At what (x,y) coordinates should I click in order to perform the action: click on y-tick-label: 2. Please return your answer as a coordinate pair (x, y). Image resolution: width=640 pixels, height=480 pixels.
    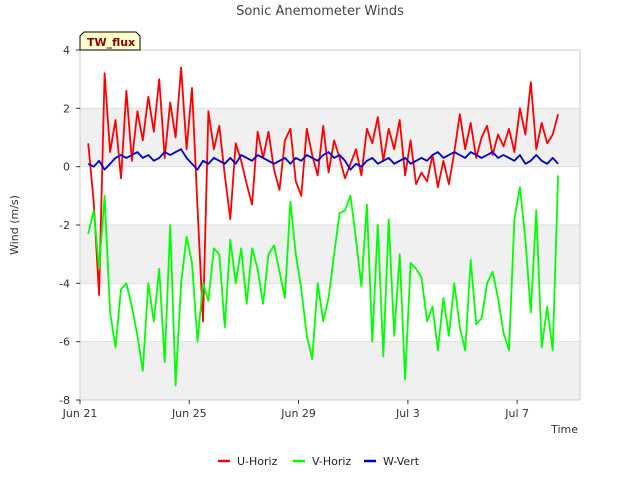
    Looking at the image, I should click on (66, 108).